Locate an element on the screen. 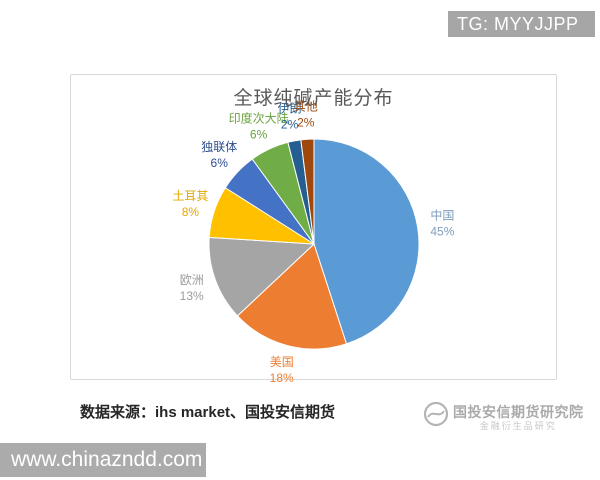  watermark-line1: 国投安信期货研究院 is located at coordinates (518, 411).